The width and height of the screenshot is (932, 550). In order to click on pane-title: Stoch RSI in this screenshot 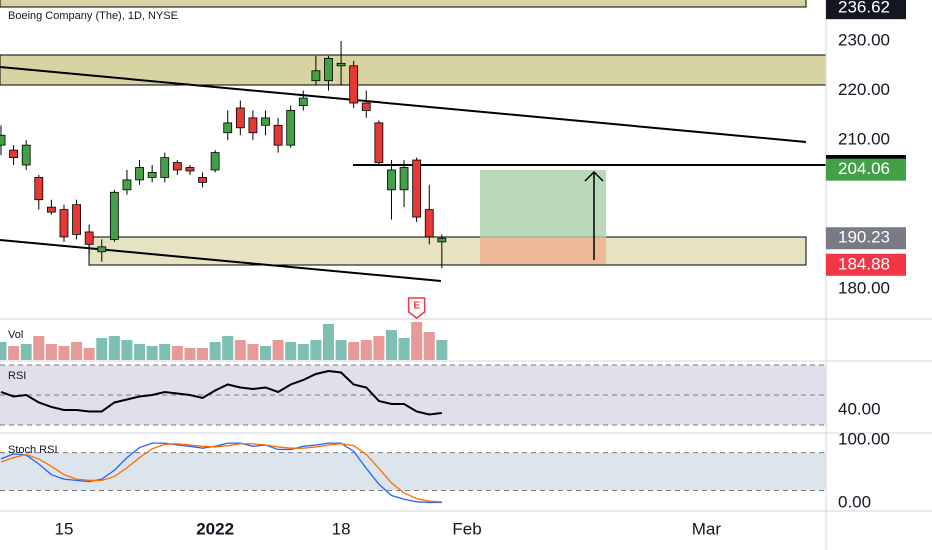, I will do `click(33, 450)`.